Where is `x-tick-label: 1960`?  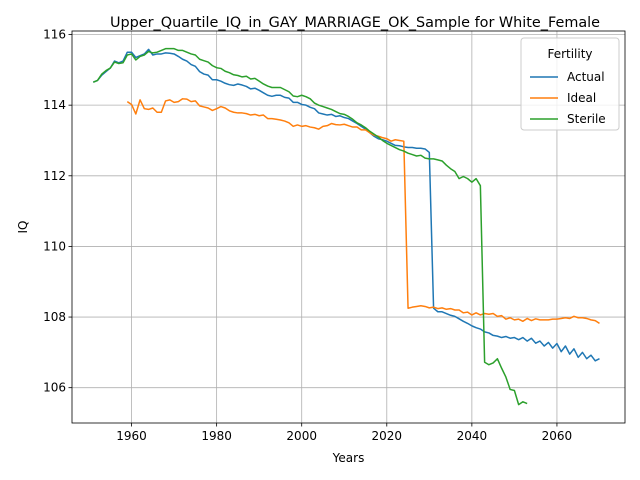
x-tick-label: 1960 is located at coordinates (131, 436).